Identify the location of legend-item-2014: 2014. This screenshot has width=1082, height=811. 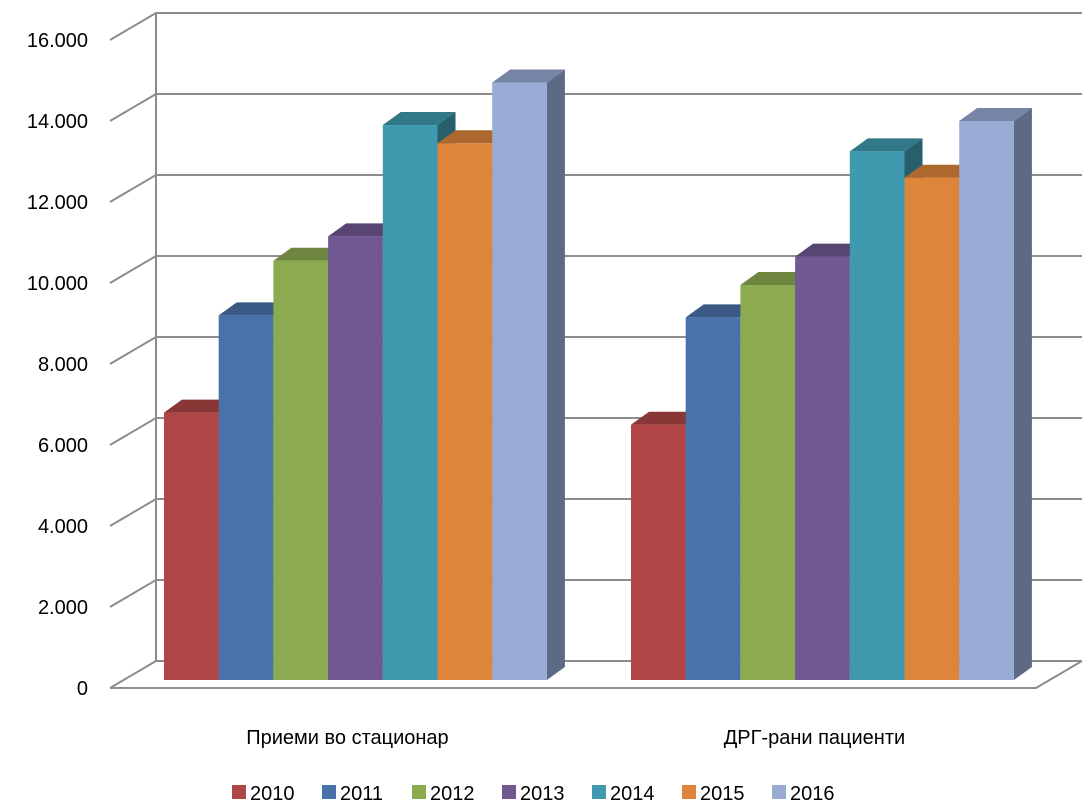
(623, 794).